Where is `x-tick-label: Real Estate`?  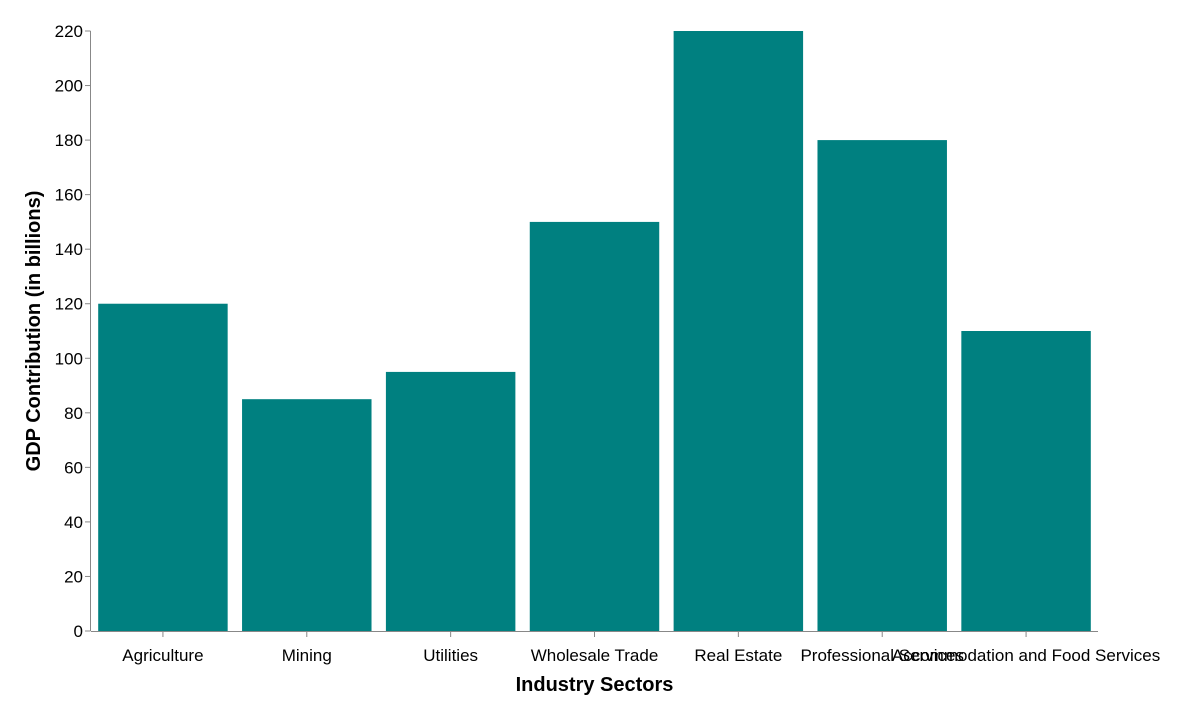 x-tick-label: Real Estate is located at coordinates (738, 655).